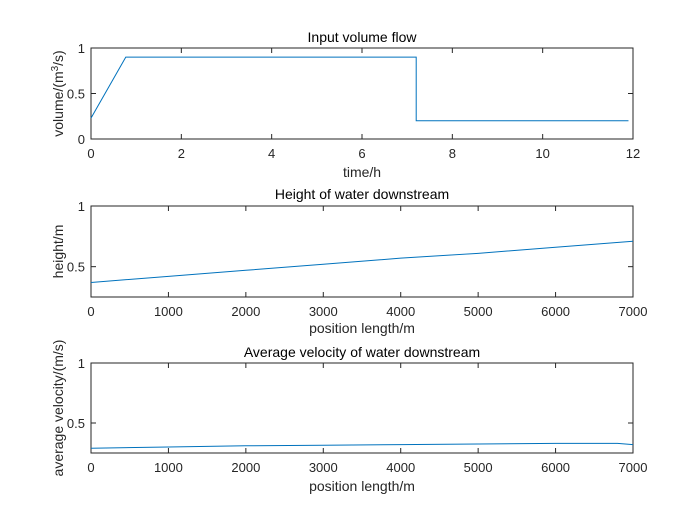 Image resolution: width=700 pixels, height=525 pixels. I want to click on chart-title: Average velocity of water downstream, so click(362, 352).